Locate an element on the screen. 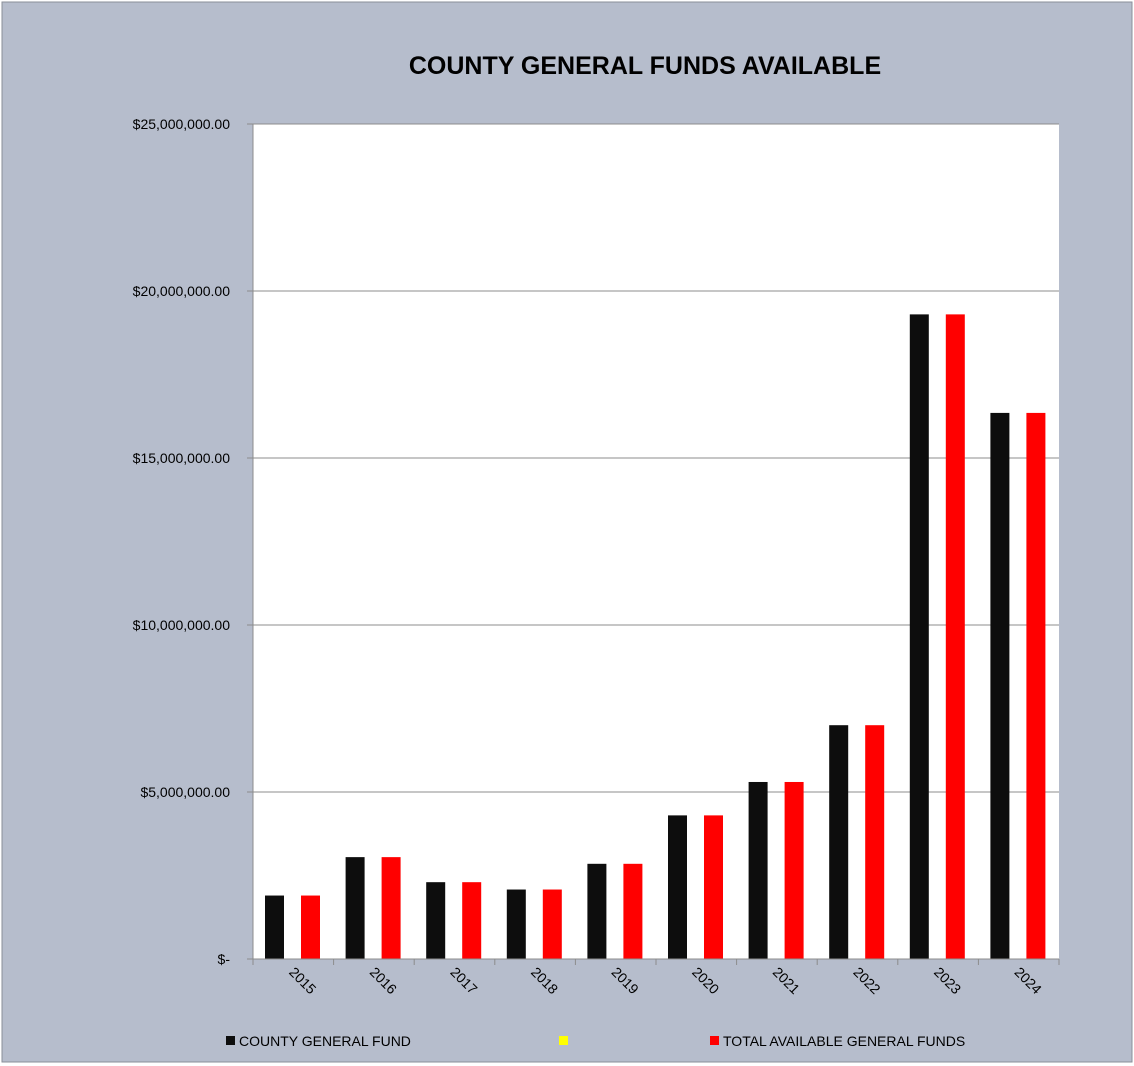 This screenshot has height=1066, width=1134. bar-total-available-general-funds-2021 is located at coordinates (794, 870).